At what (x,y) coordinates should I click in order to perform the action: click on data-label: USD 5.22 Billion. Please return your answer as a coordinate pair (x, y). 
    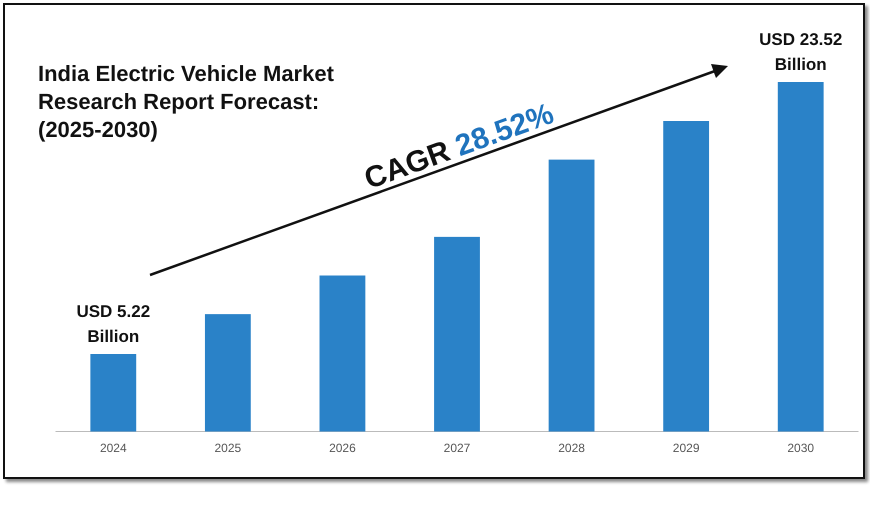
    Looking at the image, I should click on (113, 324).